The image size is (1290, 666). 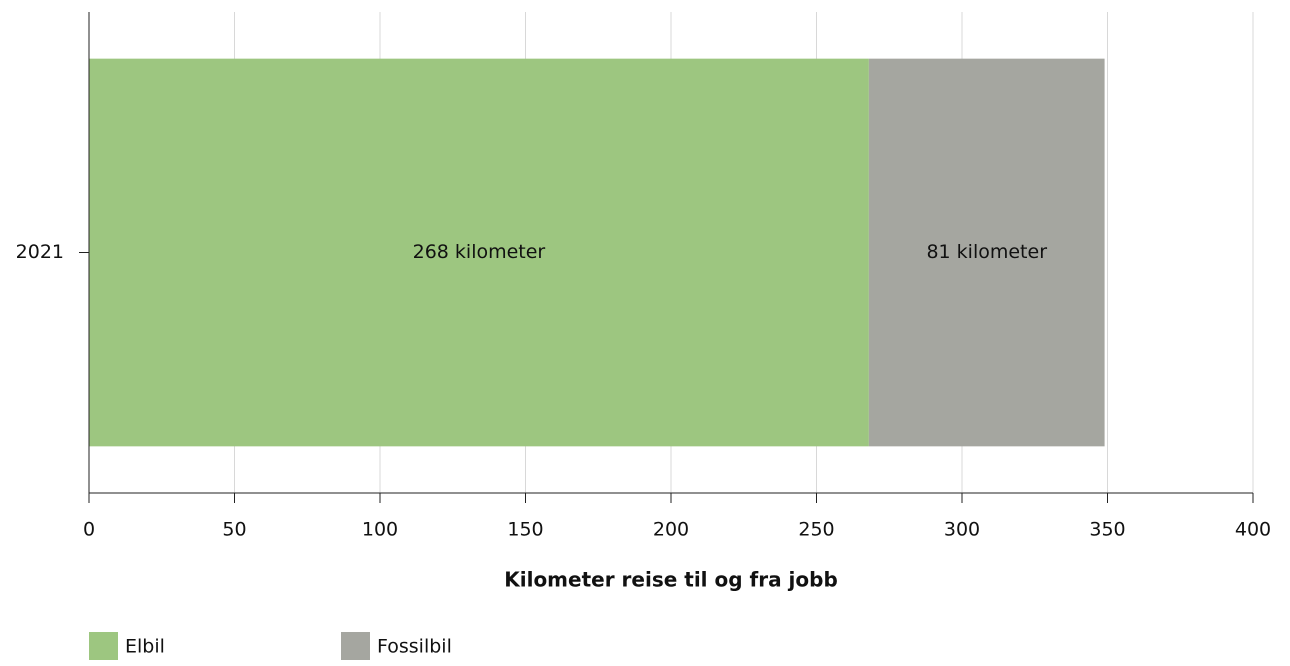 I want to click on x-tick-label: 250, so click(x=816, y=530).